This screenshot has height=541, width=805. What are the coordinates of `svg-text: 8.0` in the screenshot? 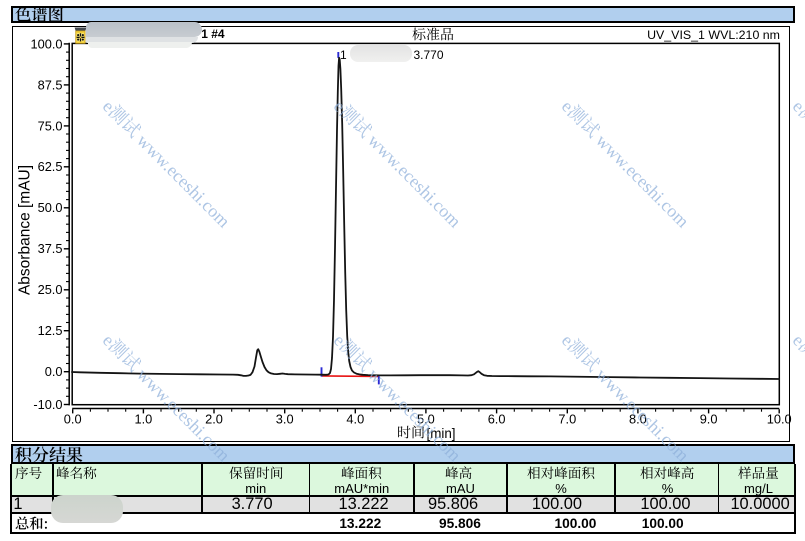 It's located at (638, 418).